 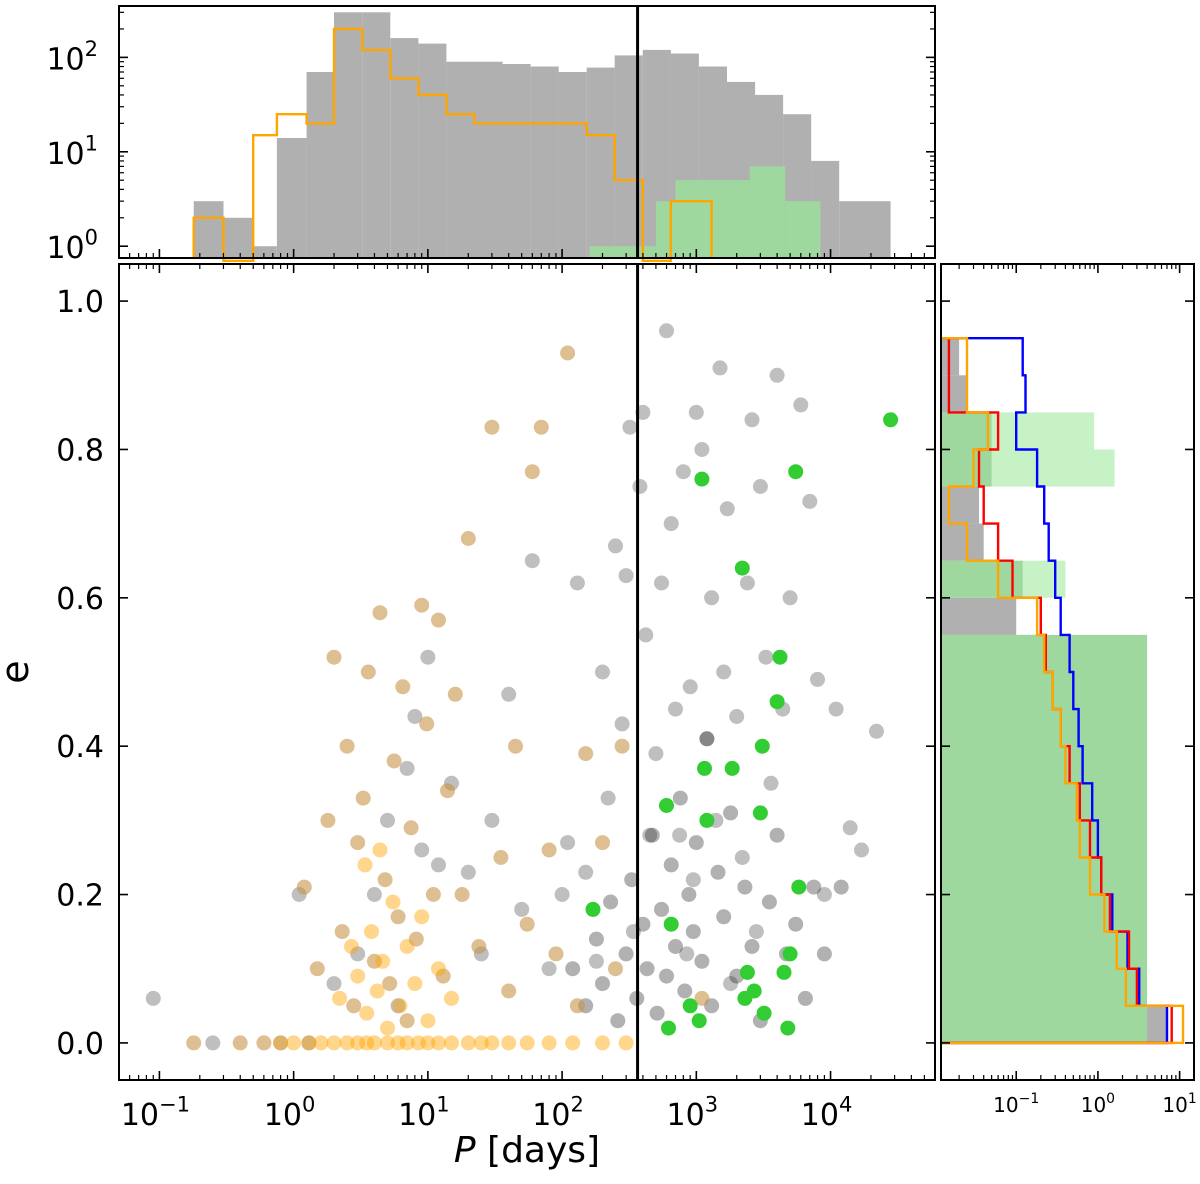 I want to click on right-x-tick-label-exponent: 1, so click(x=1192, y=1099).